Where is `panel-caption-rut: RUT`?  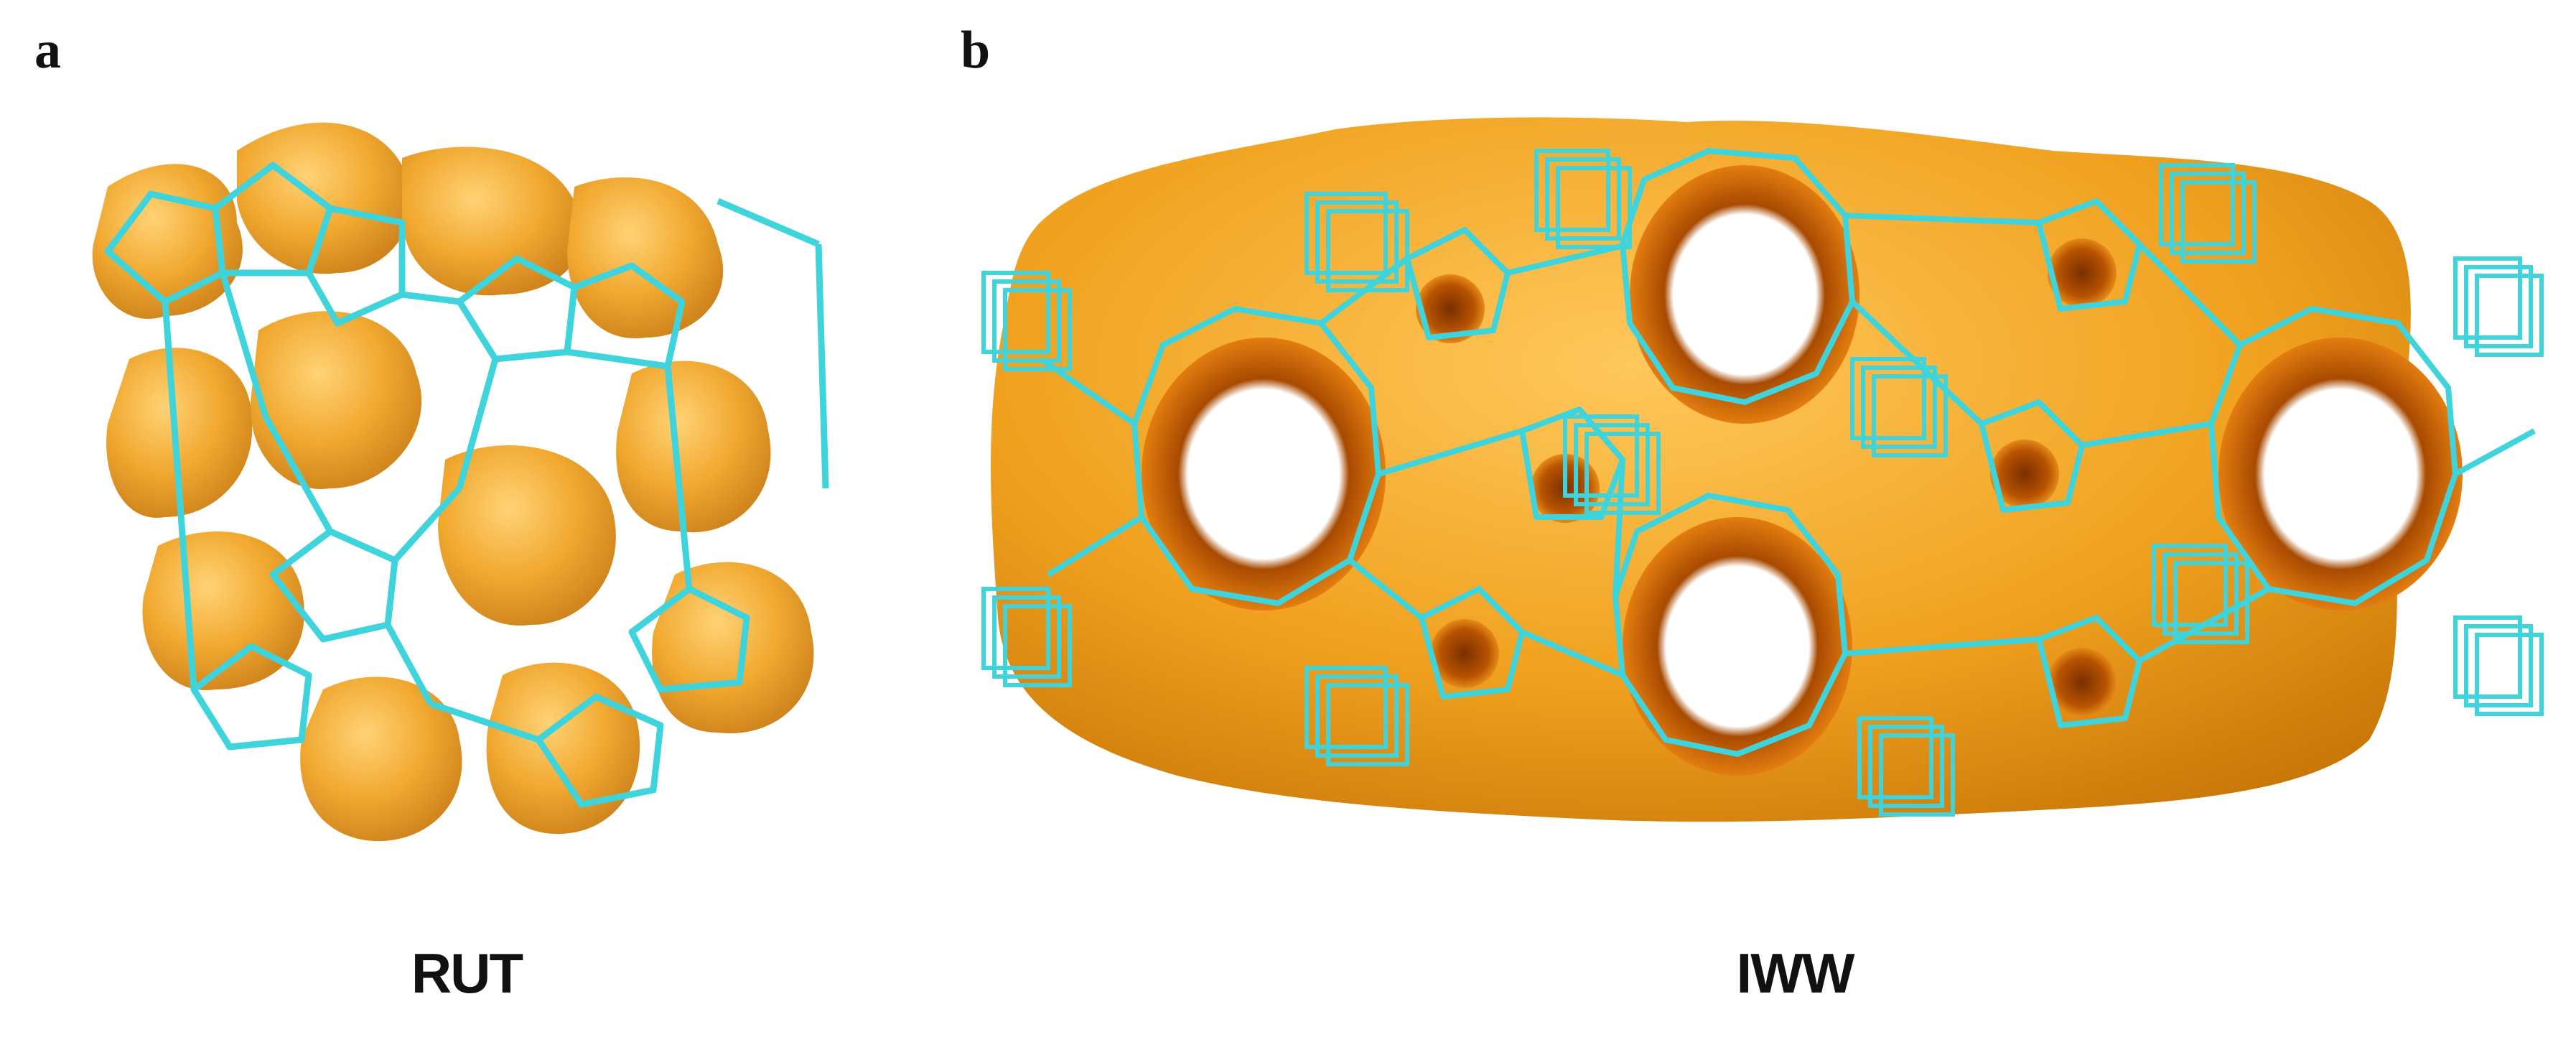 panel-caption-rut: RUT is located at coordinates (467, 973).